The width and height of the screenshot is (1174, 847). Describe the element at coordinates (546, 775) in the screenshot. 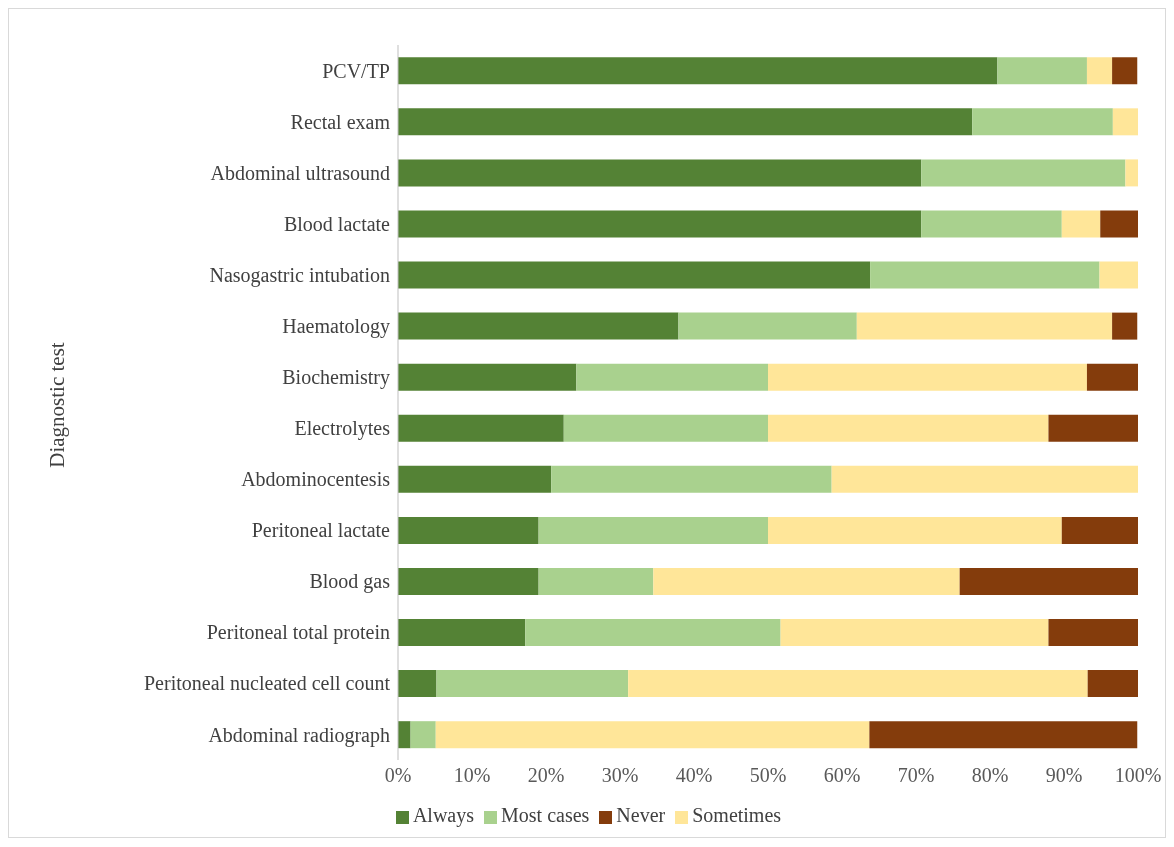

I see `x-tick-label: 20%` at that location.